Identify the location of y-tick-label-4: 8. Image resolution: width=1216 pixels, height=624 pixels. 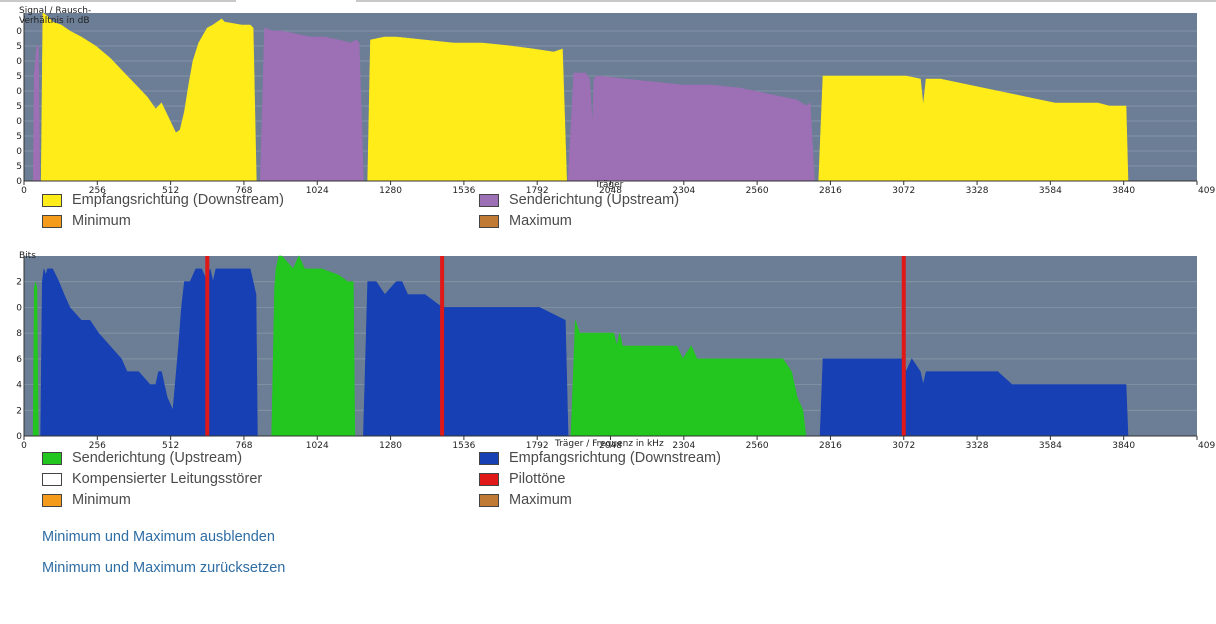
(19, 334).